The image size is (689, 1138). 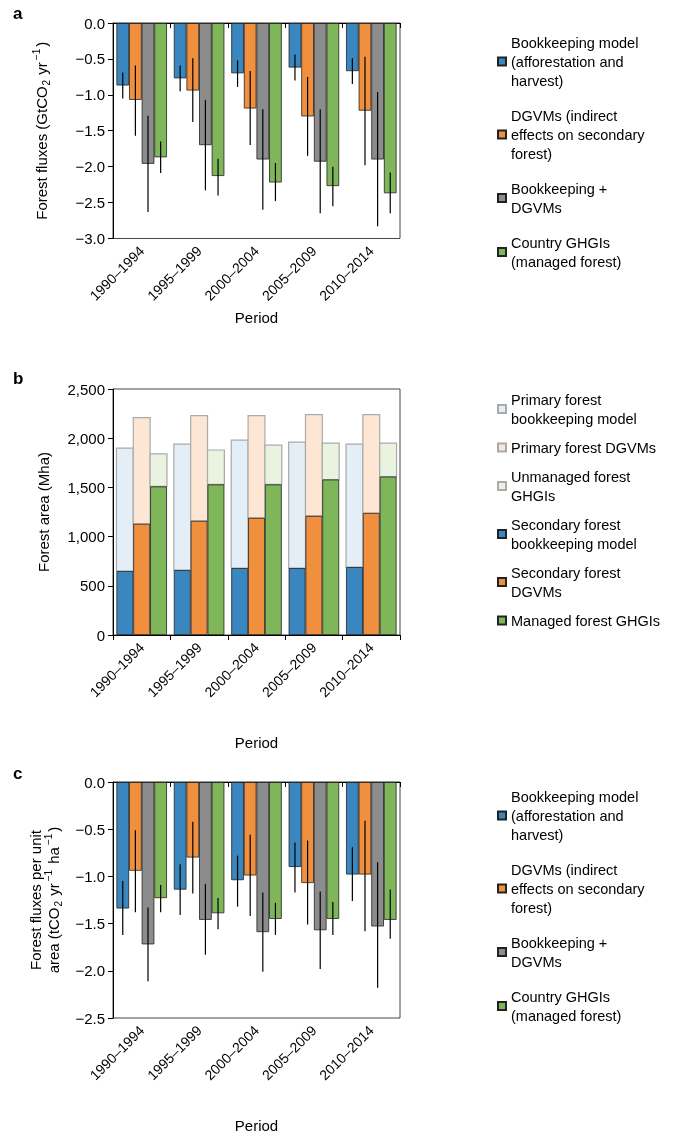 I want to click on legend-label: Primary forest DGVMs, so click(x=584, y=447).